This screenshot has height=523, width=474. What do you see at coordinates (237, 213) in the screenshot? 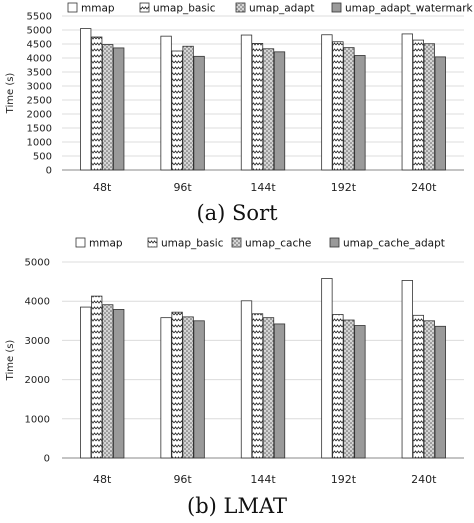
I see `chart-caption: (a) Sort` at bounding box center [237, 213].